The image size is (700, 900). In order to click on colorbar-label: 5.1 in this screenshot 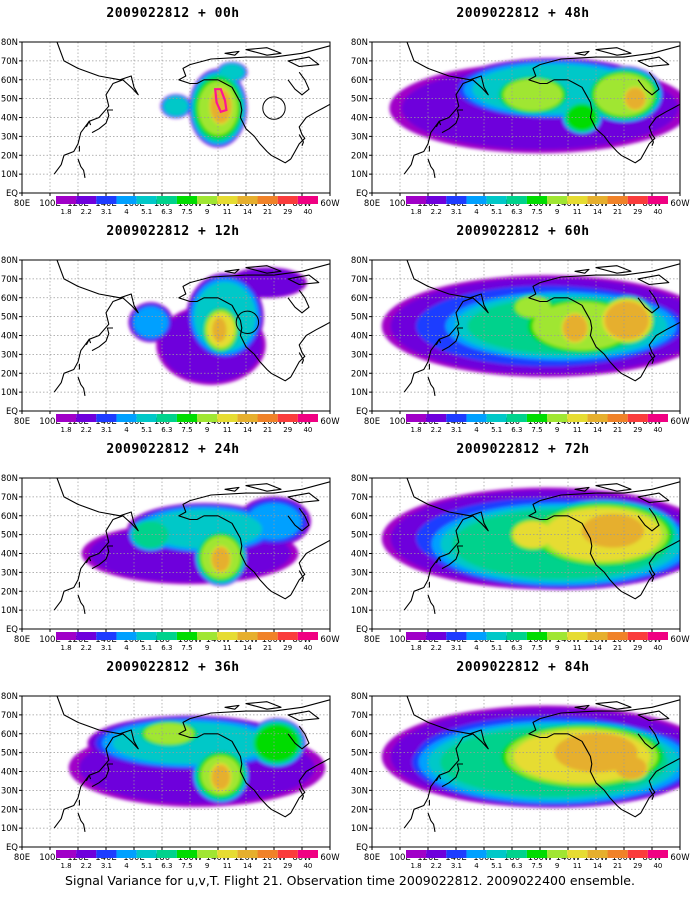, I will do `click(496, 430)`.